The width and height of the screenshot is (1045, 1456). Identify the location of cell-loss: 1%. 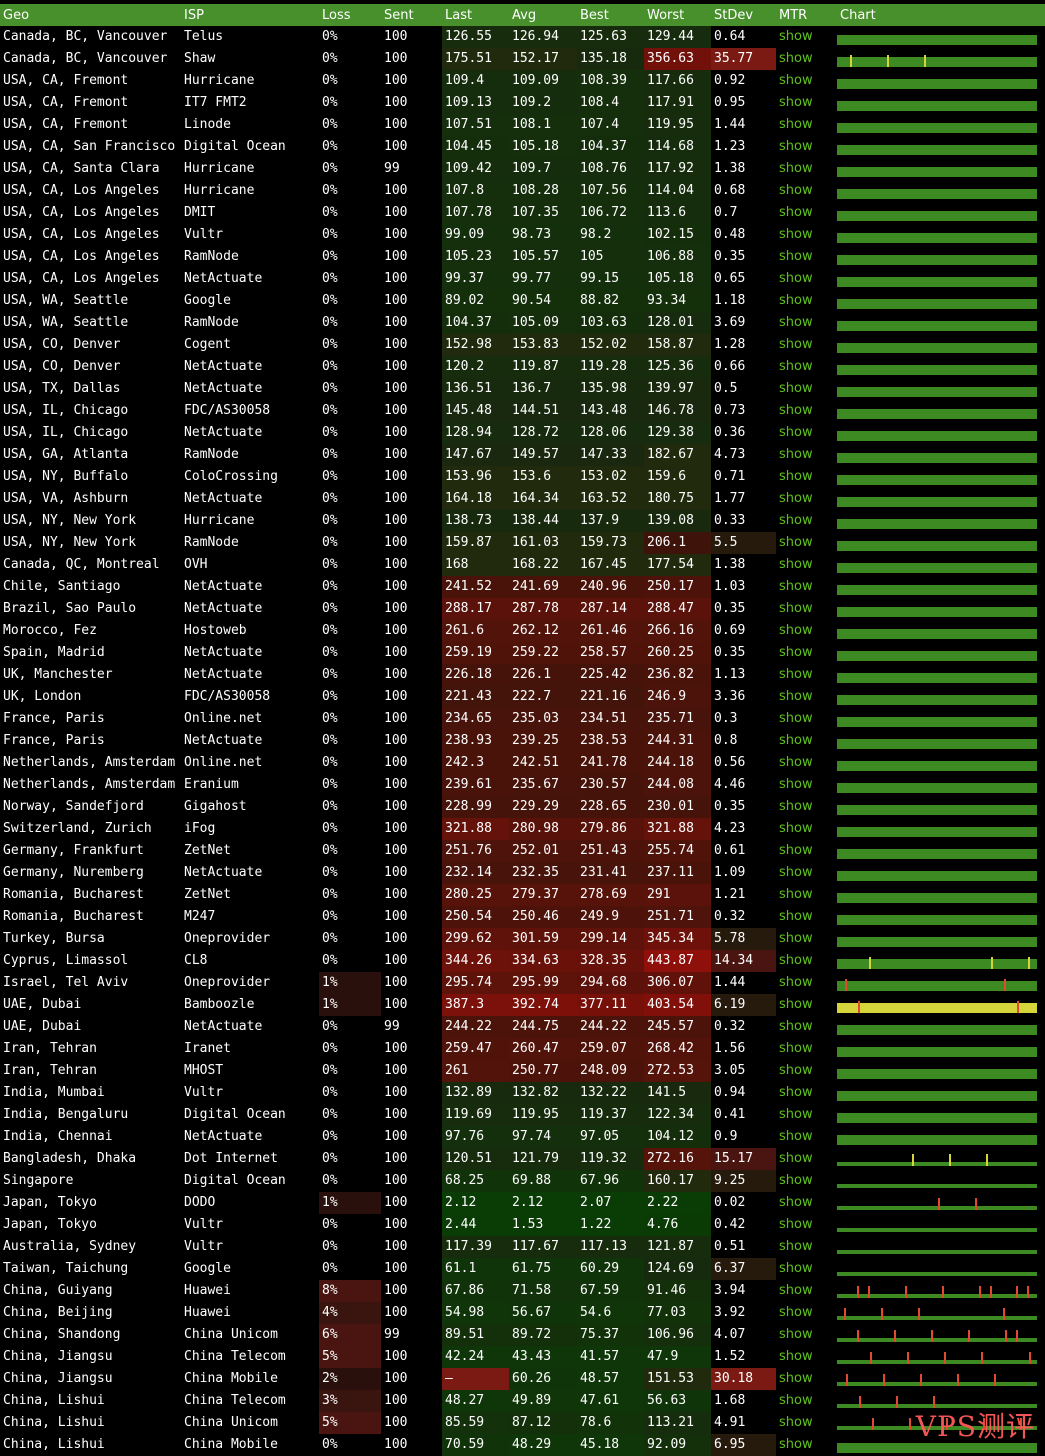
(350, 983).